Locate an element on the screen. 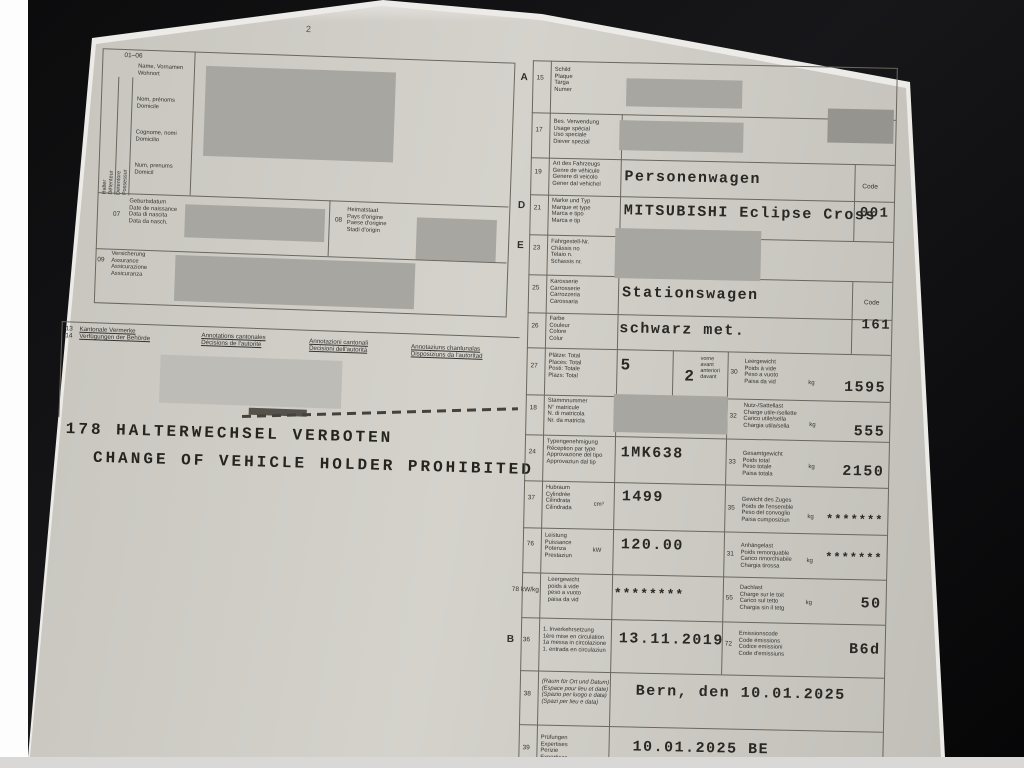 This screenshot has height=768, width=1024. field-24-number: 24 is located at coordinates (532, 452).